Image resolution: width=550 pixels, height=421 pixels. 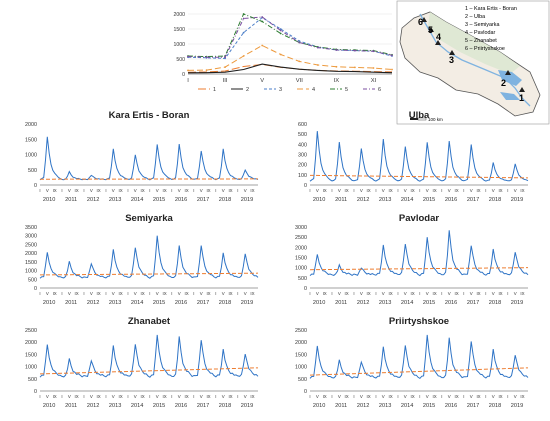 I want to click on map-legend-item: 2 – Ulba, so click(x=475, y=17).